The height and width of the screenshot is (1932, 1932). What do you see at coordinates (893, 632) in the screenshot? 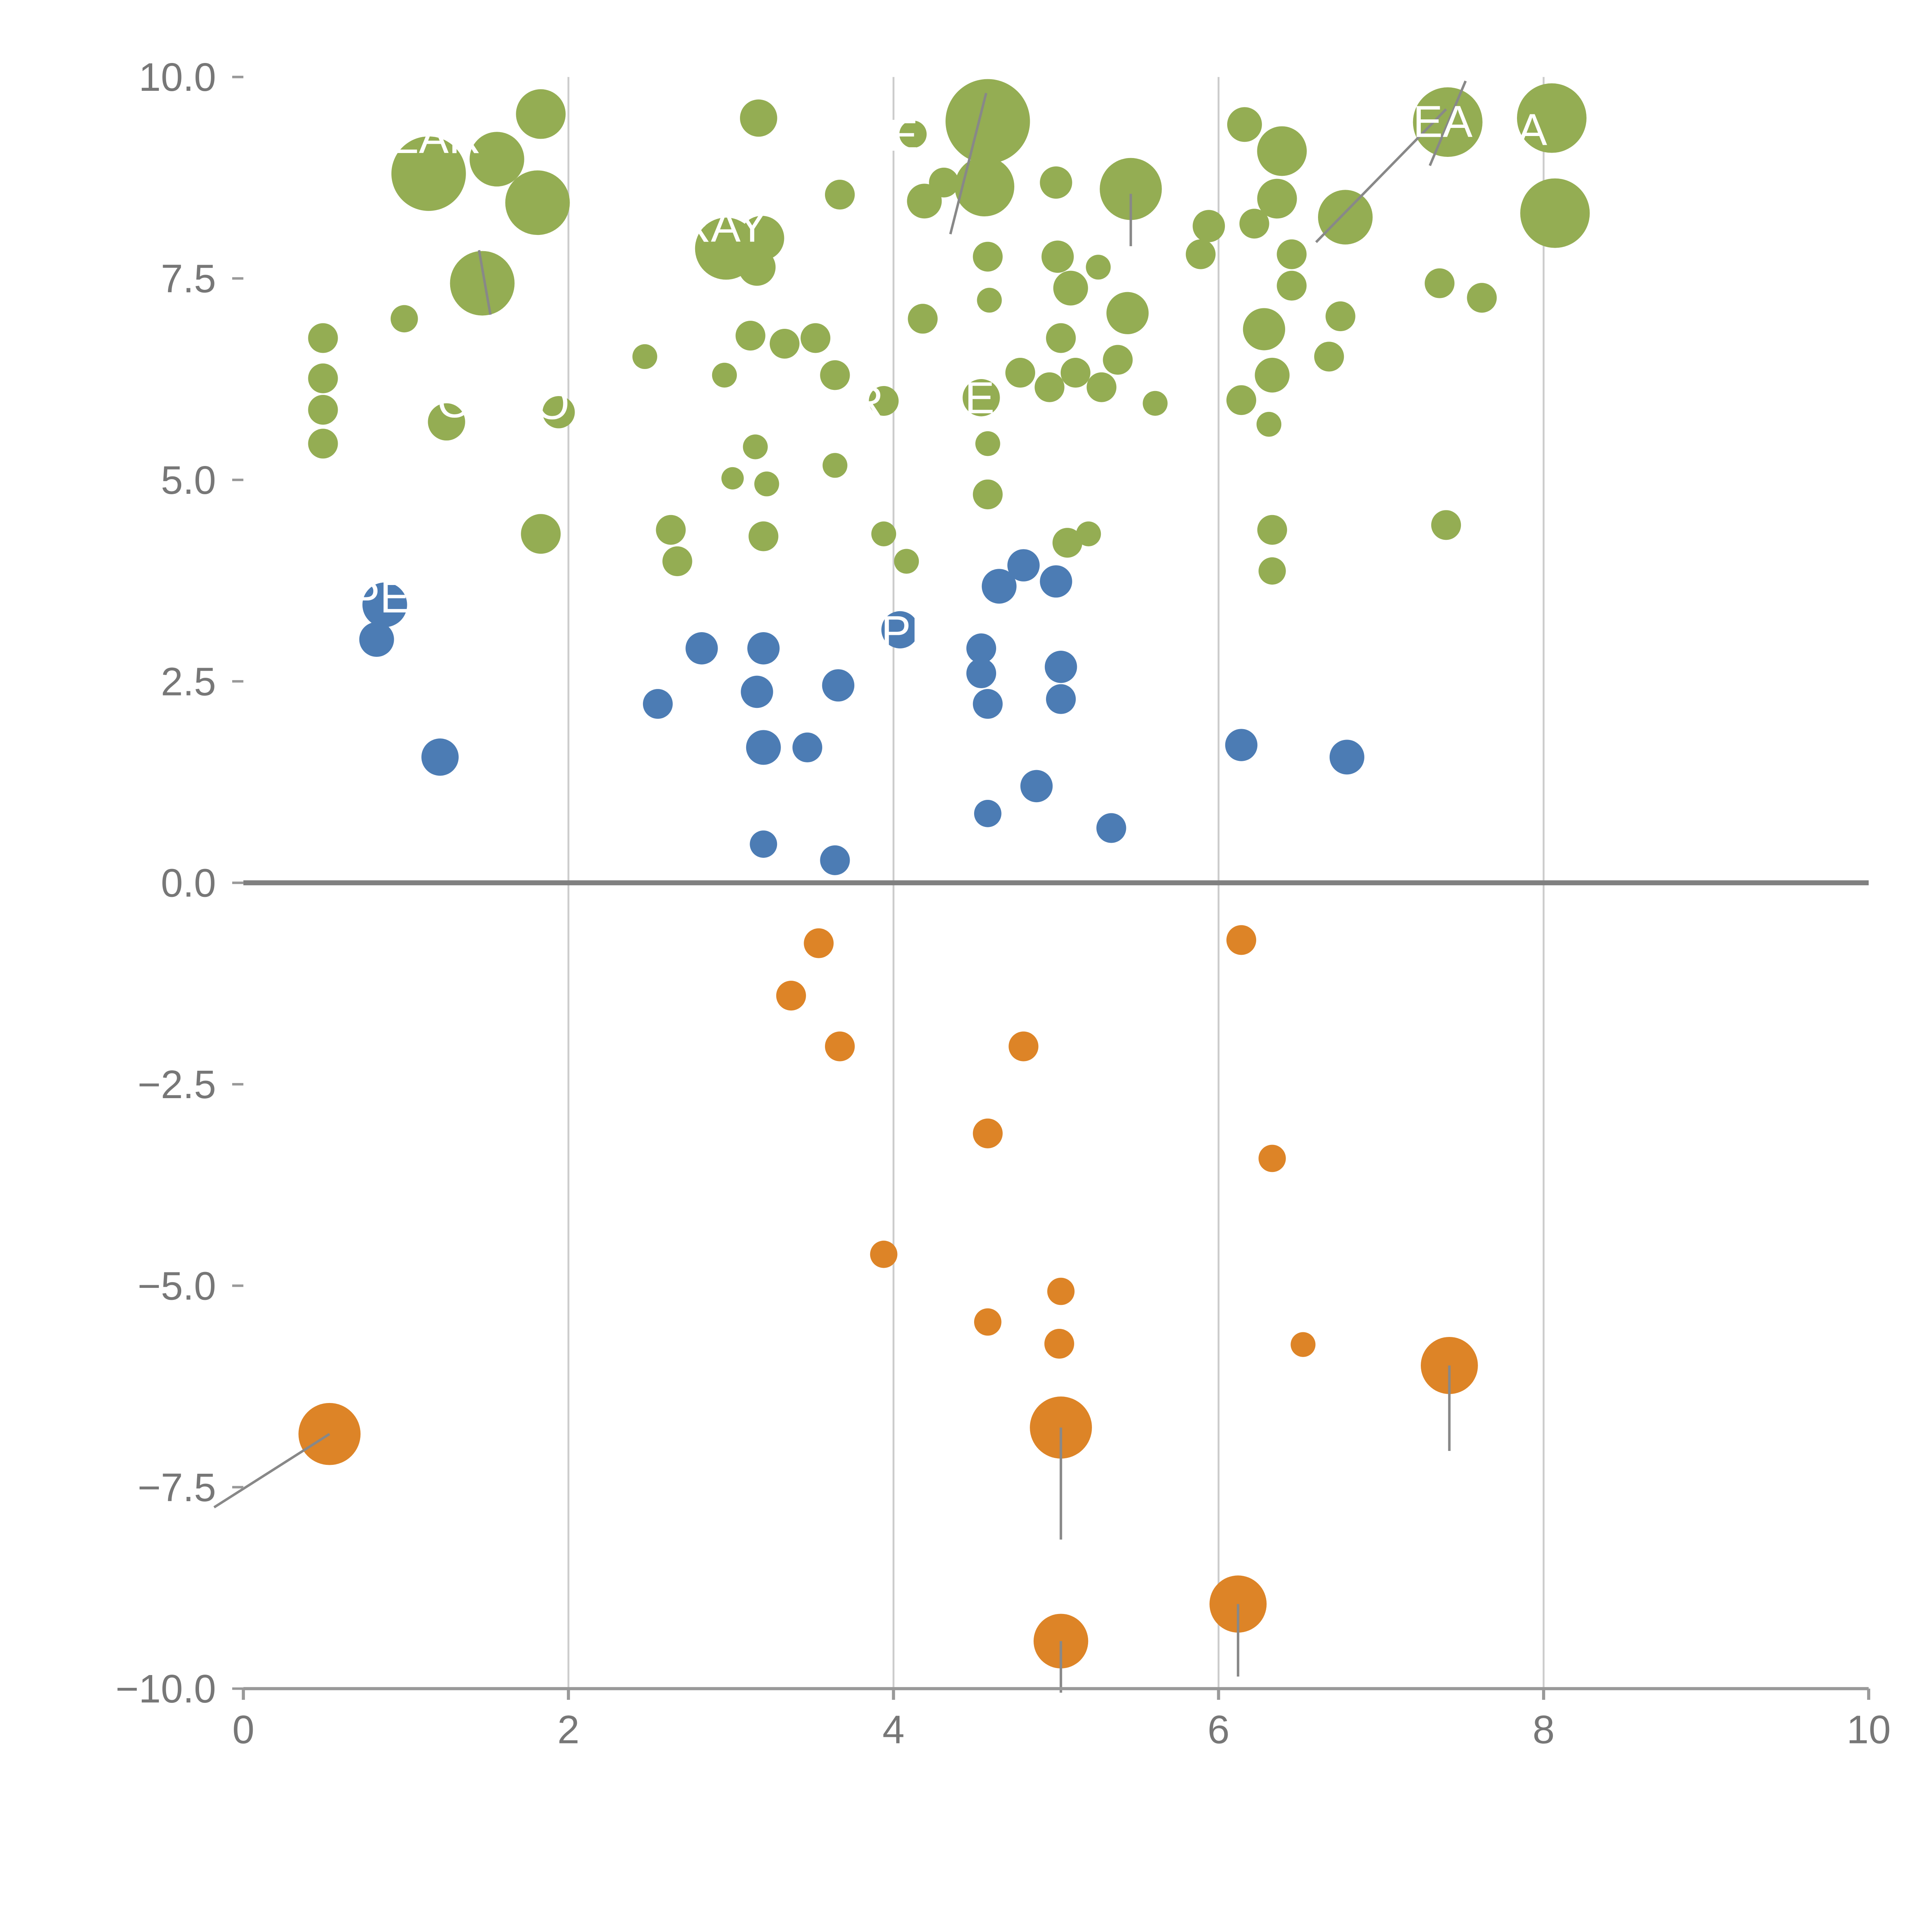
I see `bubble-label: PPL` at bounding box center [893, 632].